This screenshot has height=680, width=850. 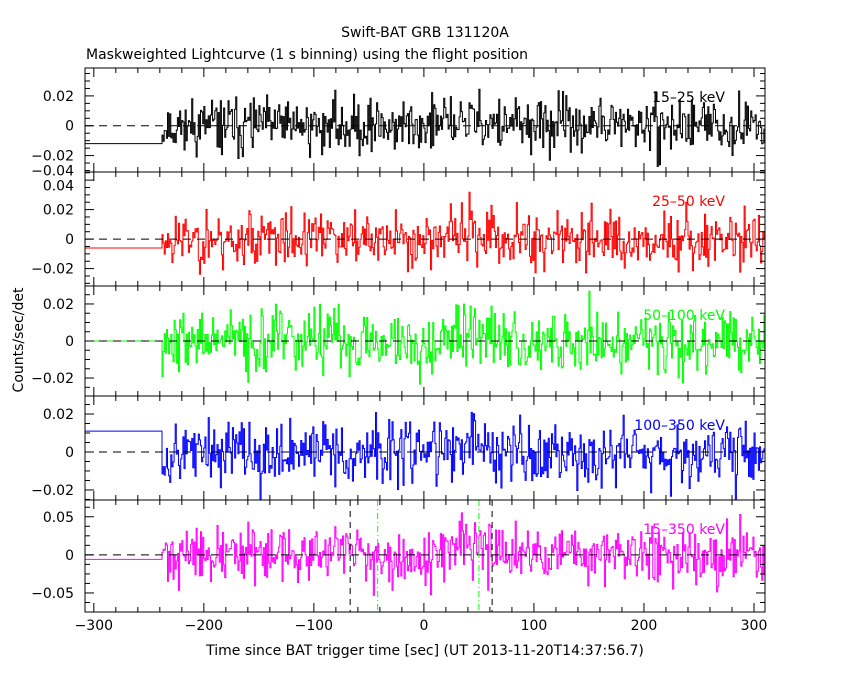 What do you see at coordinates (534, 626) in the screenshot?
I see `x-tick-label: 100` at bounding box center [534, 626].